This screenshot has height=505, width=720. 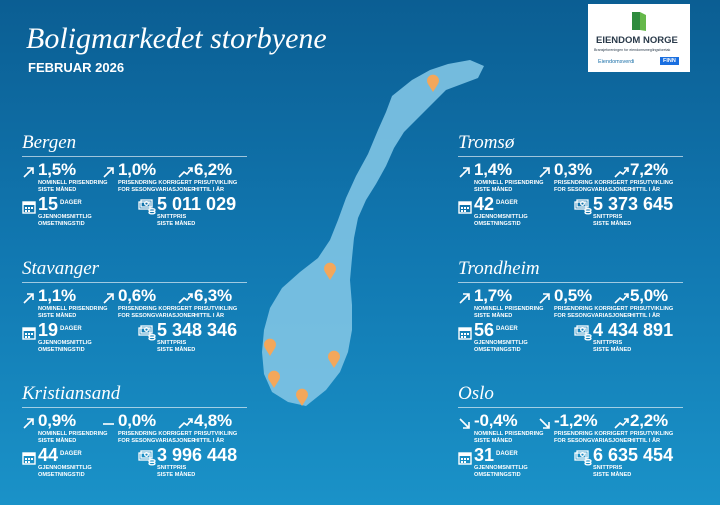 What do you see at coordinates (71, 393) in the screenshot?
I see `city-name: Kristiansand` at bounding box center [71, 393].